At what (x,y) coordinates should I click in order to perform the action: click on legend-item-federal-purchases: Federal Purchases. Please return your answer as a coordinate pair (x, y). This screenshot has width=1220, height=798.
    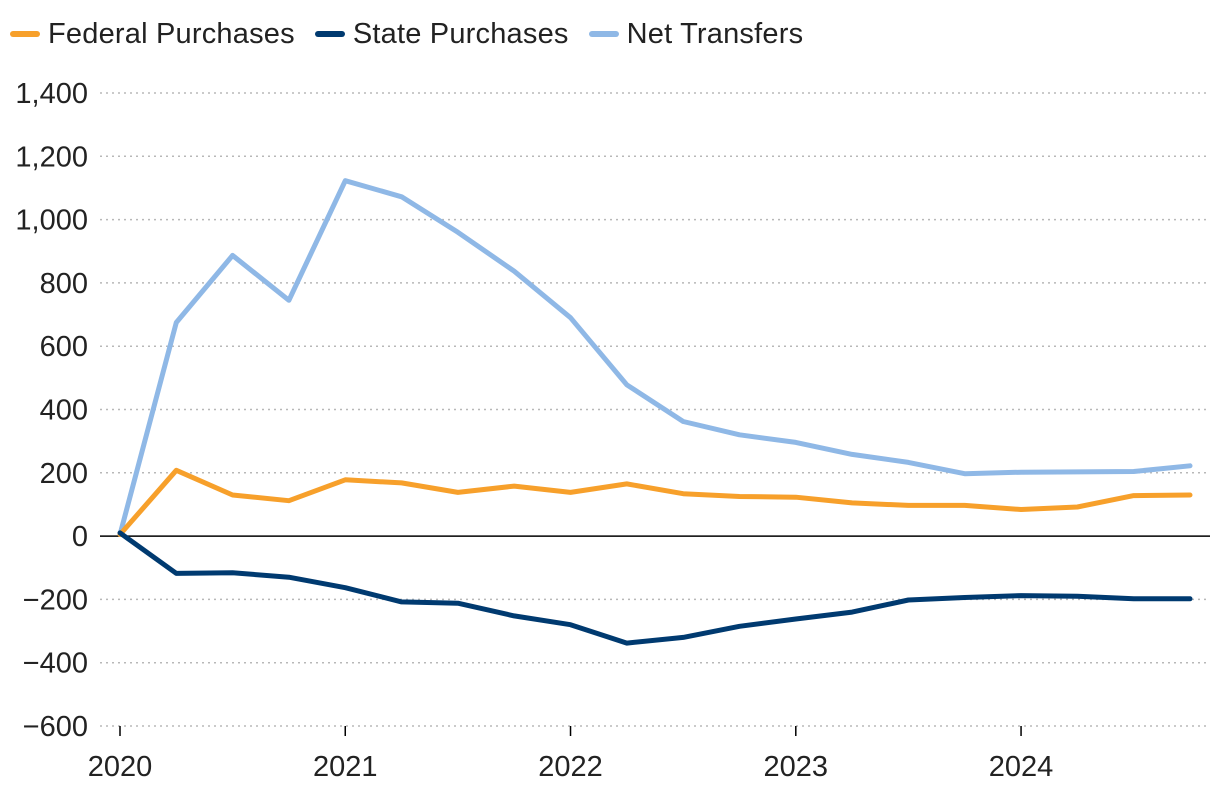
    Looking at the image, I should click on (152, 34).